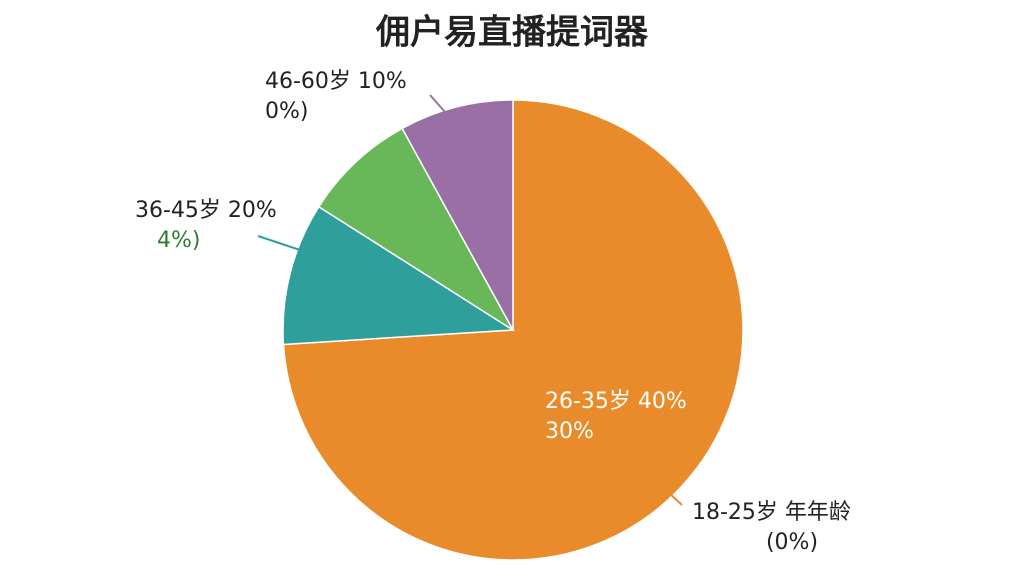  I want to click on chart-title: 佣户易直播提词器, so click(512, 33).